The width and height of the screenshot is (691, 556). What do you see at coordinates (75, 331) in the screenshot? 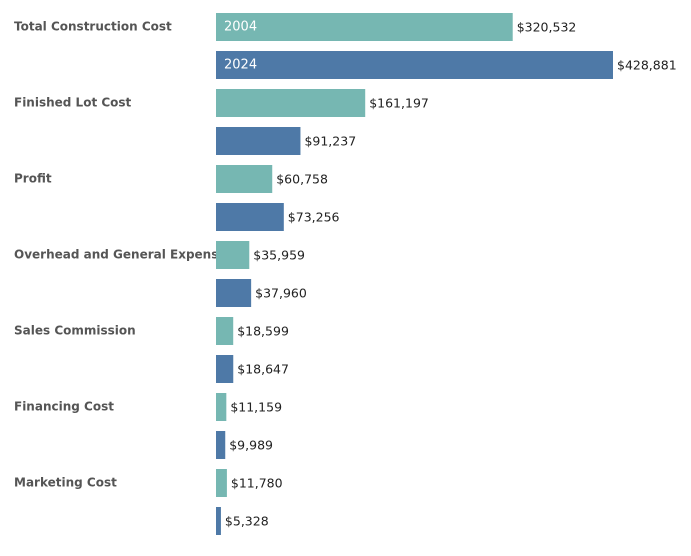
I see `category-label: Sales Commission` at bounding box center [75, 331].